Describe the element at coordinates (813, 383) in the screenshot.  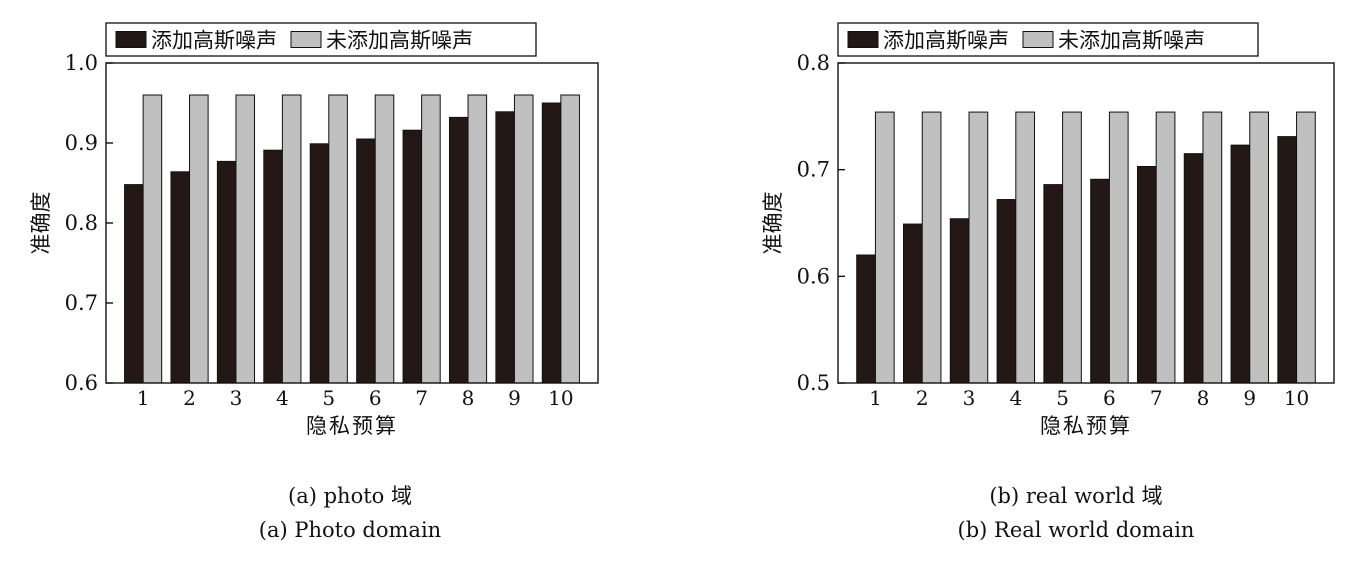
I see `y-tick-label: 0.5` at that location.